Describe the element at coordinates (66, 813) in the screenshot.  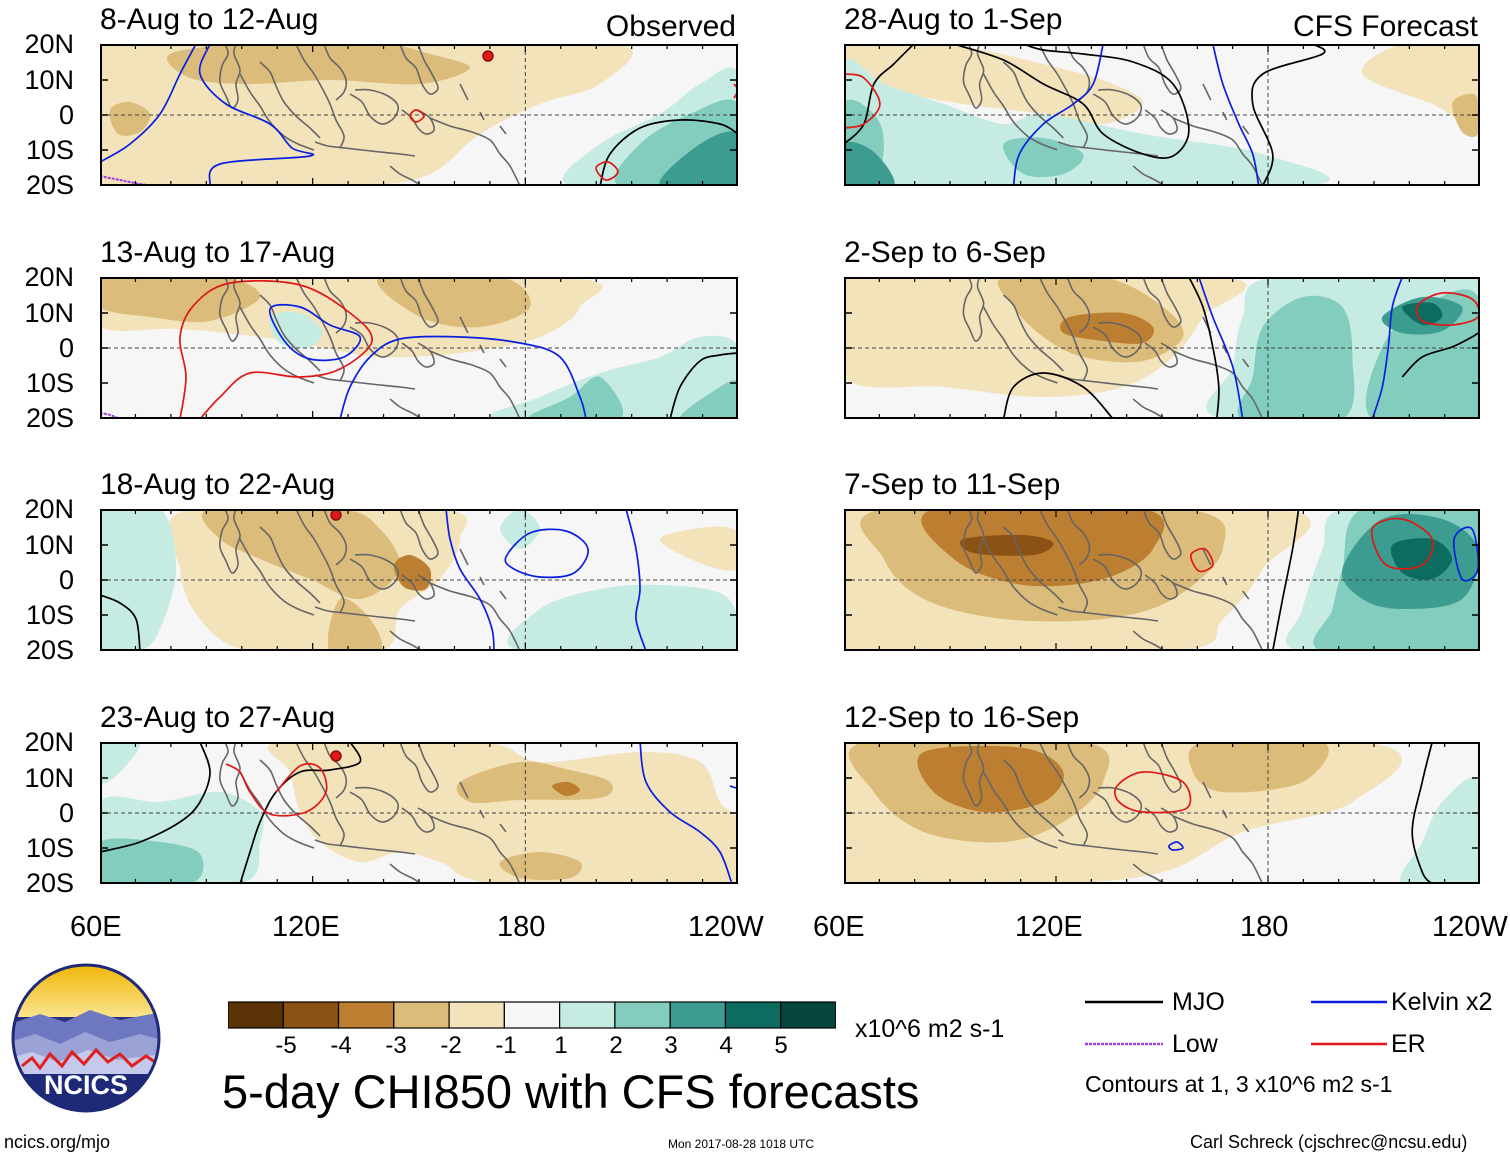
I see `lat-tick-label: 0` at that location.